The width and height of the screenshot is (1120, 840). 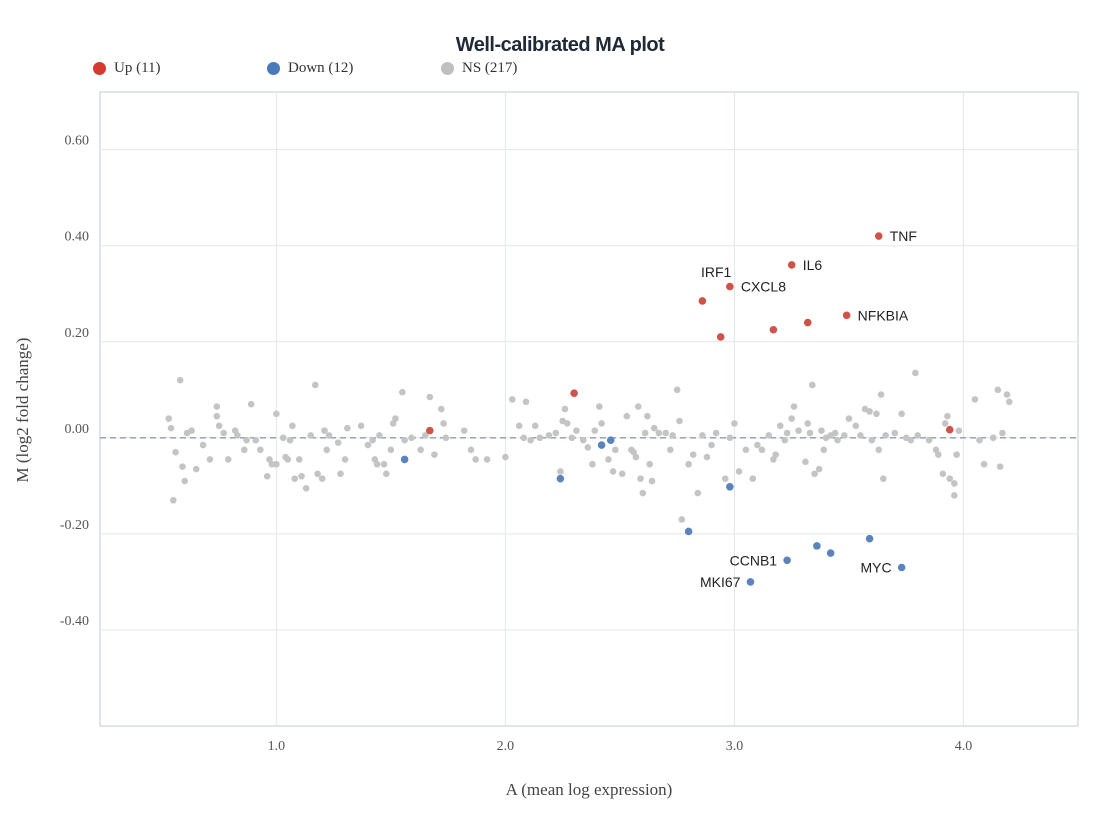 What do you see at coordinates (99, 68) in the screenshot?
I see `legend-swatch-up` at bounding box center [99, 68].